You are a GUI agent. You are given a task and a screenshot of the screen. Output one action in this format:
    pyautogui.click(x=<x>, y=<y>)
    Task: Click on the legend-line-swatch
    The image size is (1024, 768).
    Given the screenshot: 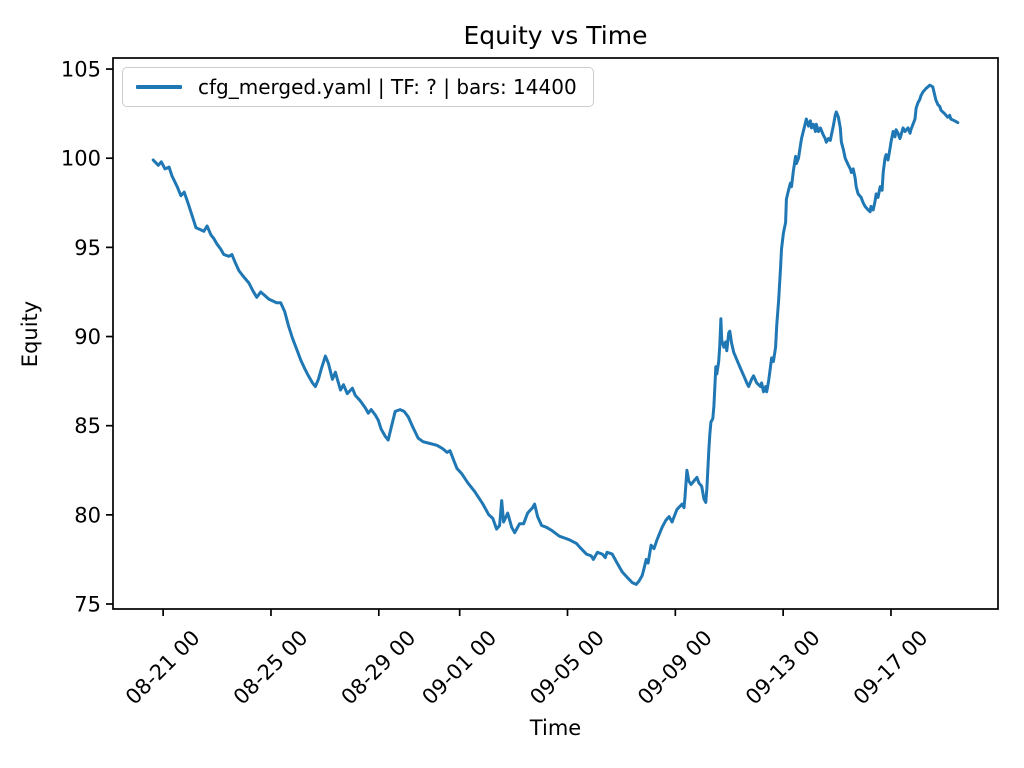 What is the action you would take?
    pyautogui.click(x=159, y=87)
    